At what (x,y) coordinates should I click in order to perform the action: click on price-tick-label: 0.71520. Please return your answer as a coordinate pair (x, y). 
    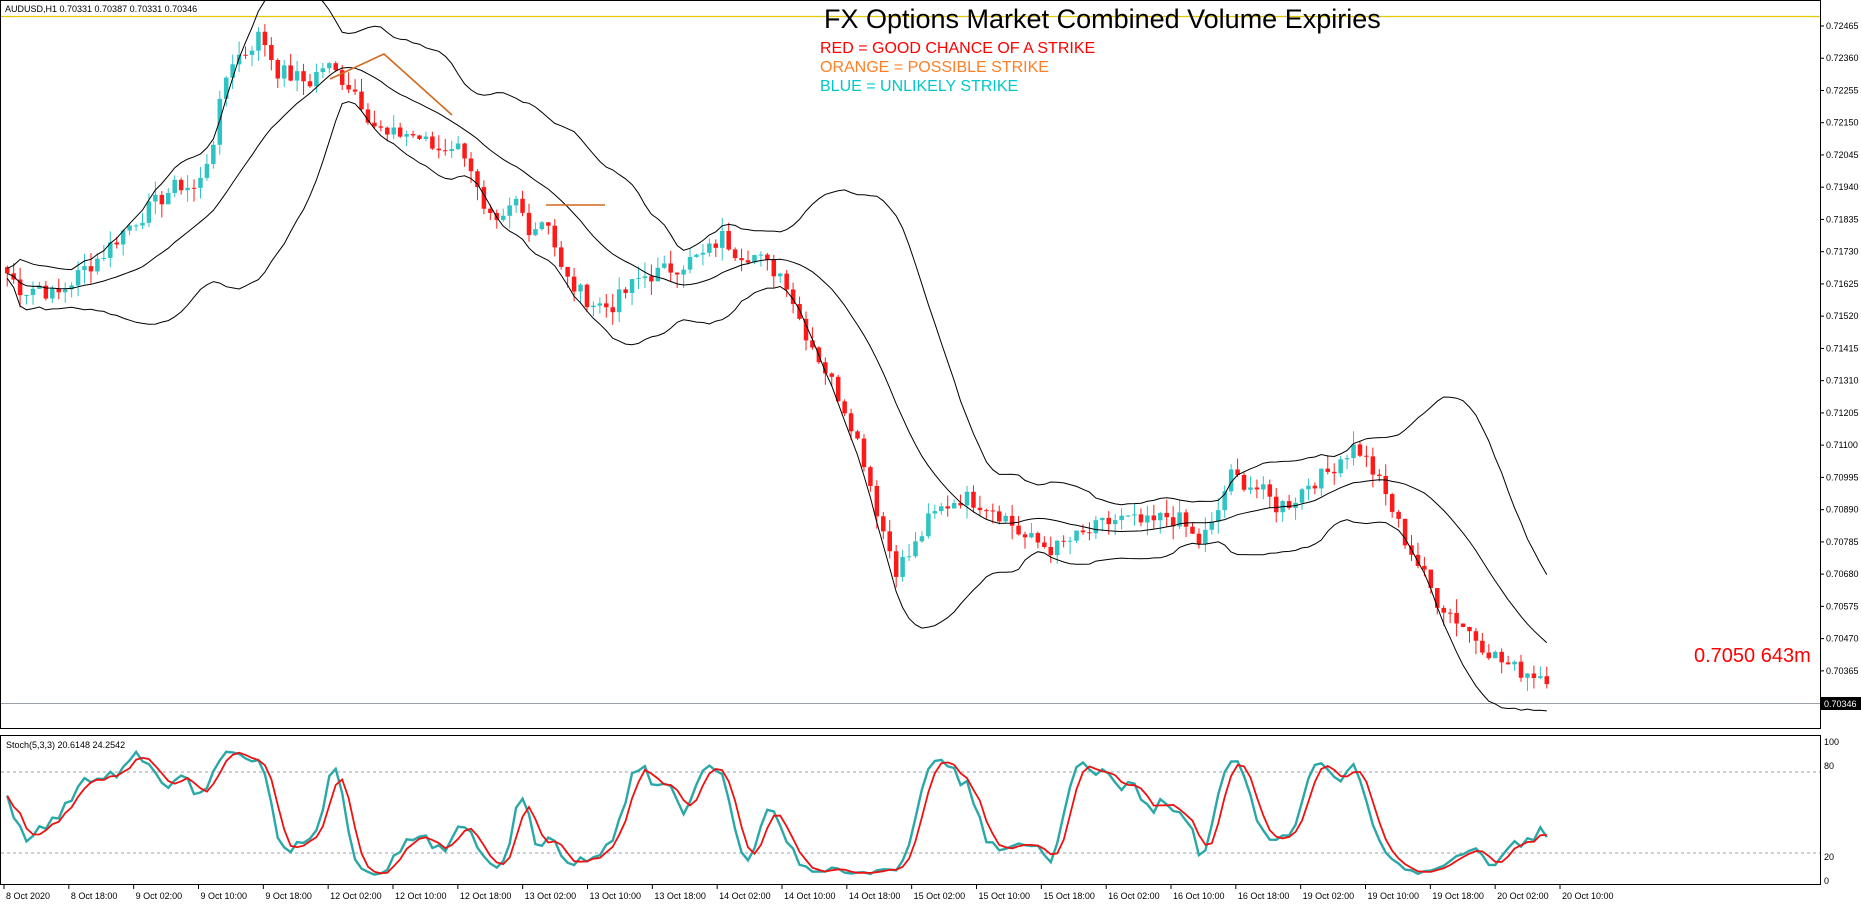
    Looking at the image, I should click on (1842, 316).